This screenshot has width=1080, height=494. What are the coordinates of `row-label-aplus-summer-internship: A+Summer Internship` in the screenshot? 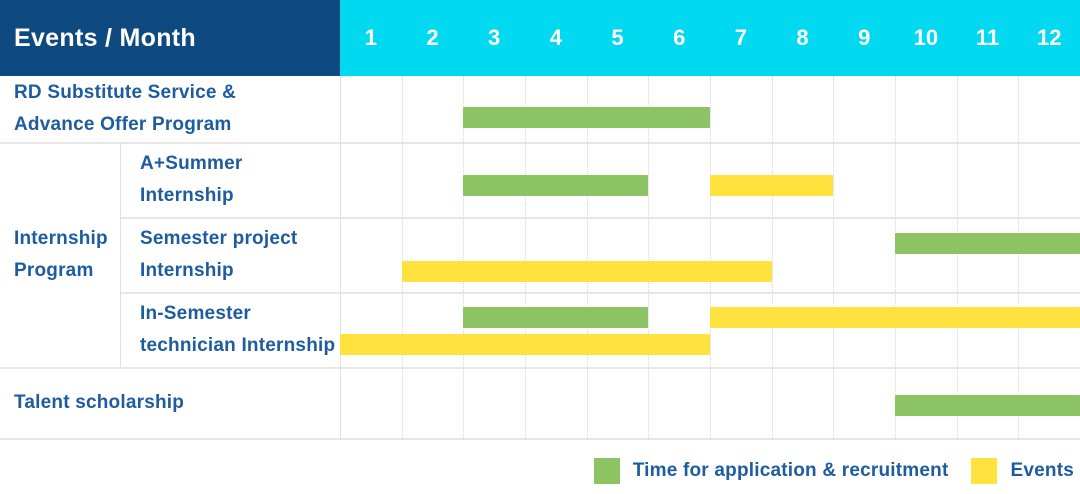 It's located at (230, 180).